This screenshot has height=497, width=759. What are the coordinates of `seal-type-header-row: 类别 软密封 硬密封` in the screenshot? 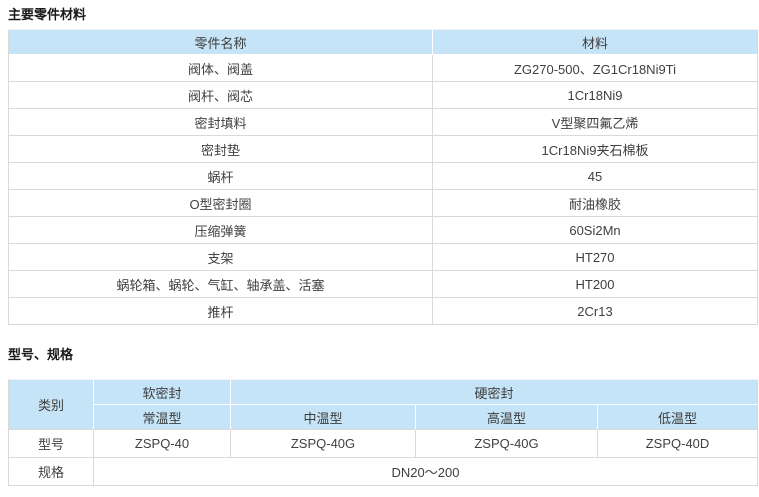 It's located at (384, 405).